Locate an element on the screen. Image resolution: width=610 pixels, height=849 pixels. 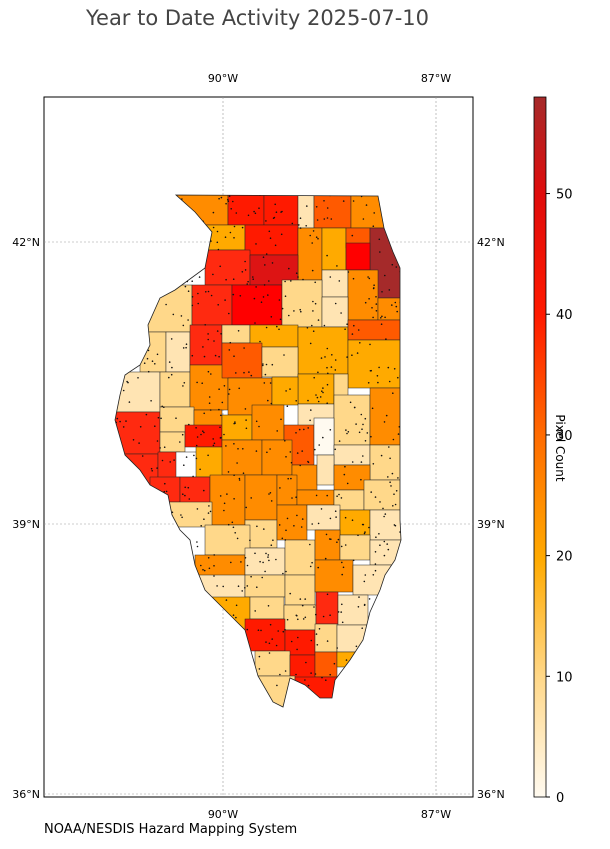
county-ford is located at coordinates (316, 389).